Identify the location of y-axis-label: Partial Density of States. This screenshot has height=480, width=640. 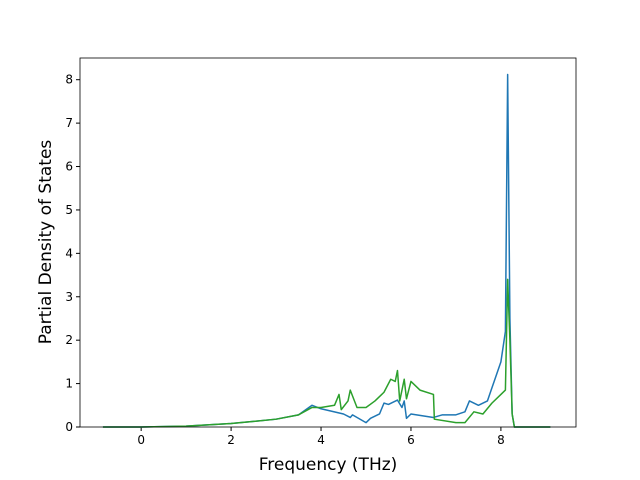
(46, 242).